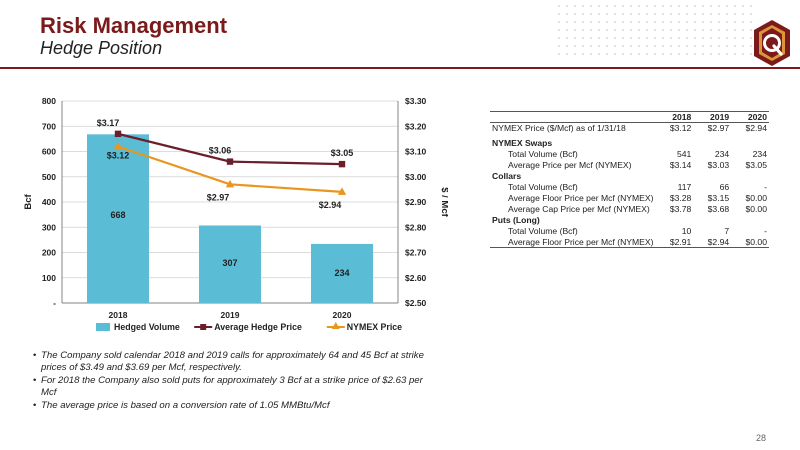 The height and width of the screenshot is (450, 800). I want to click on cell-2019: 7, so click(727, 231).